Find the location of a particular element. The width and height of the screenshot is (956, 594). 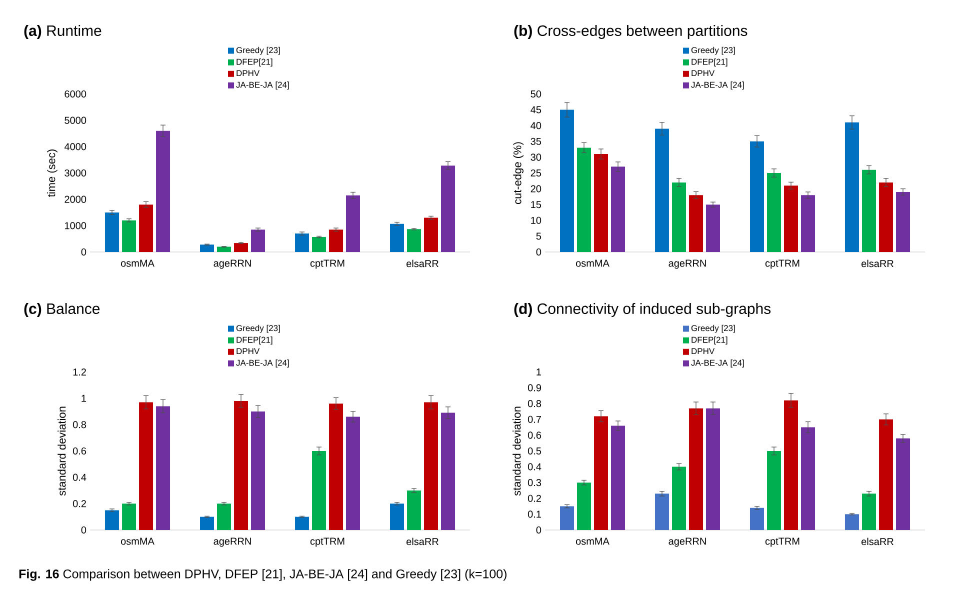

chart-title: (b) Cross-edges between partitions is located at coordinates (631, 32).